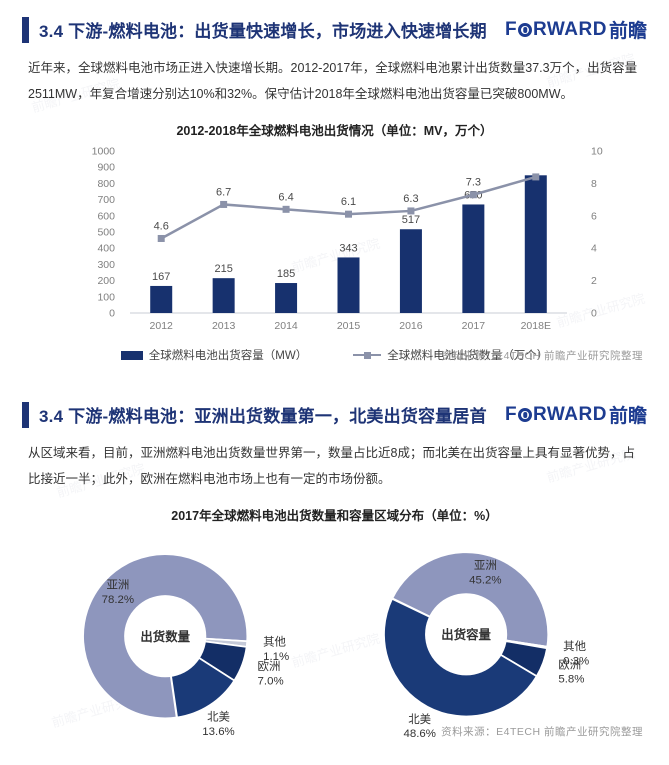  Describe the element at coordinates (161, 326) in the screenshot. I see `svg-text: 2012` at that location.